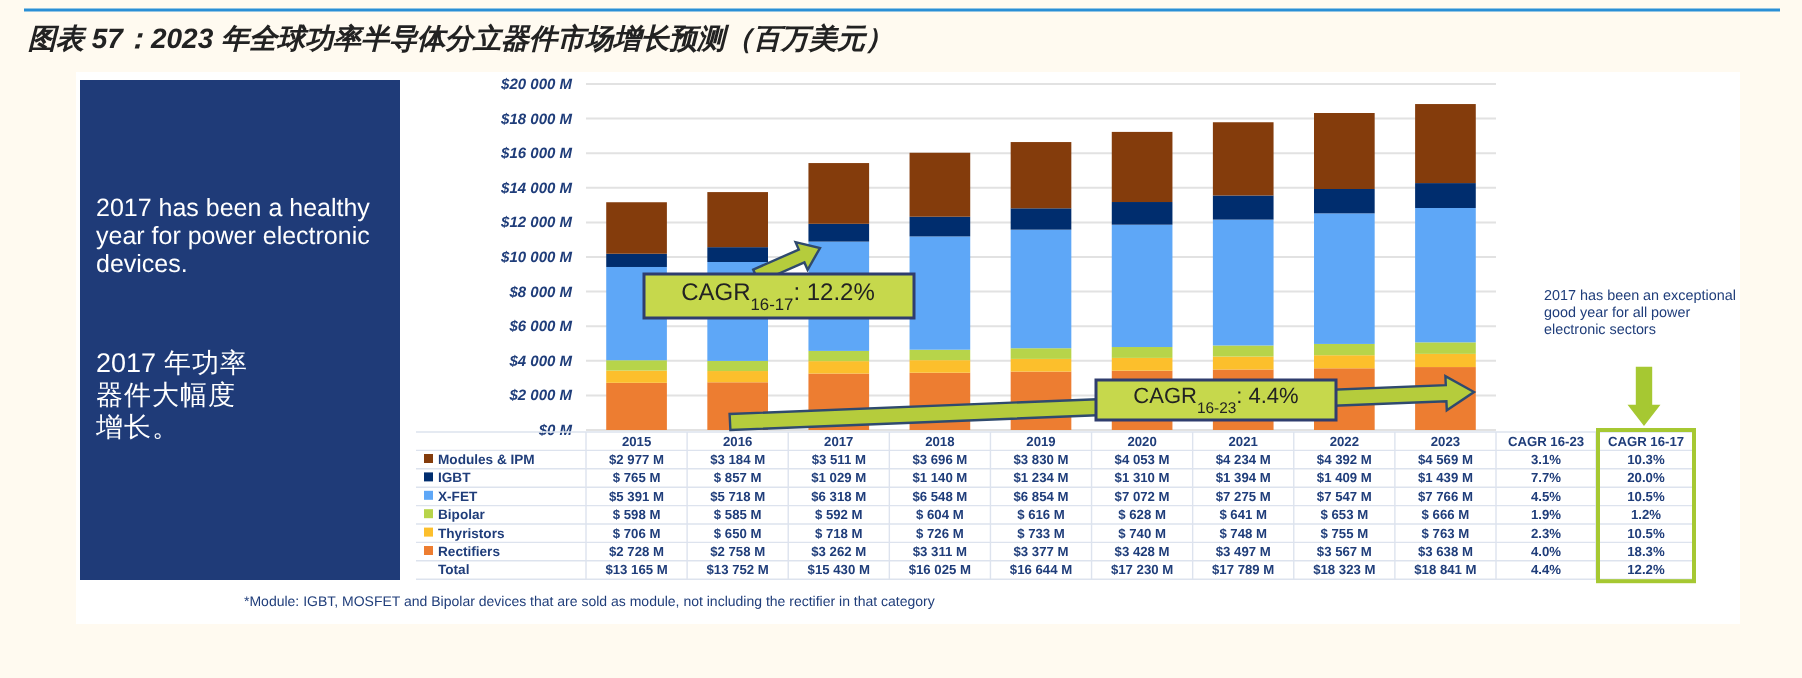 The image size is (1802, 678). I want to click on chart-title: 图表 57：2023 年全球功率半导体分立器件市场增长预测（百万美元）, so click(460, 38).